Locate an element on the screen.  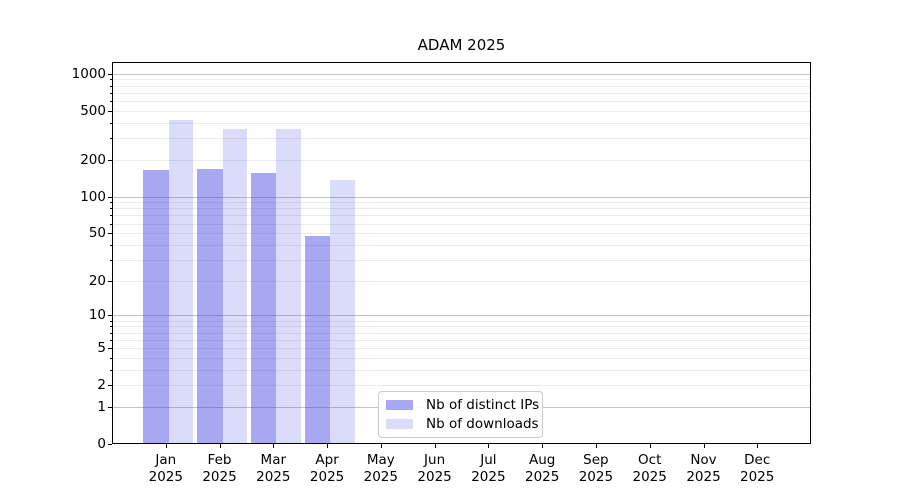
y-tick-label: 10 is located at coordinates (97, 315).